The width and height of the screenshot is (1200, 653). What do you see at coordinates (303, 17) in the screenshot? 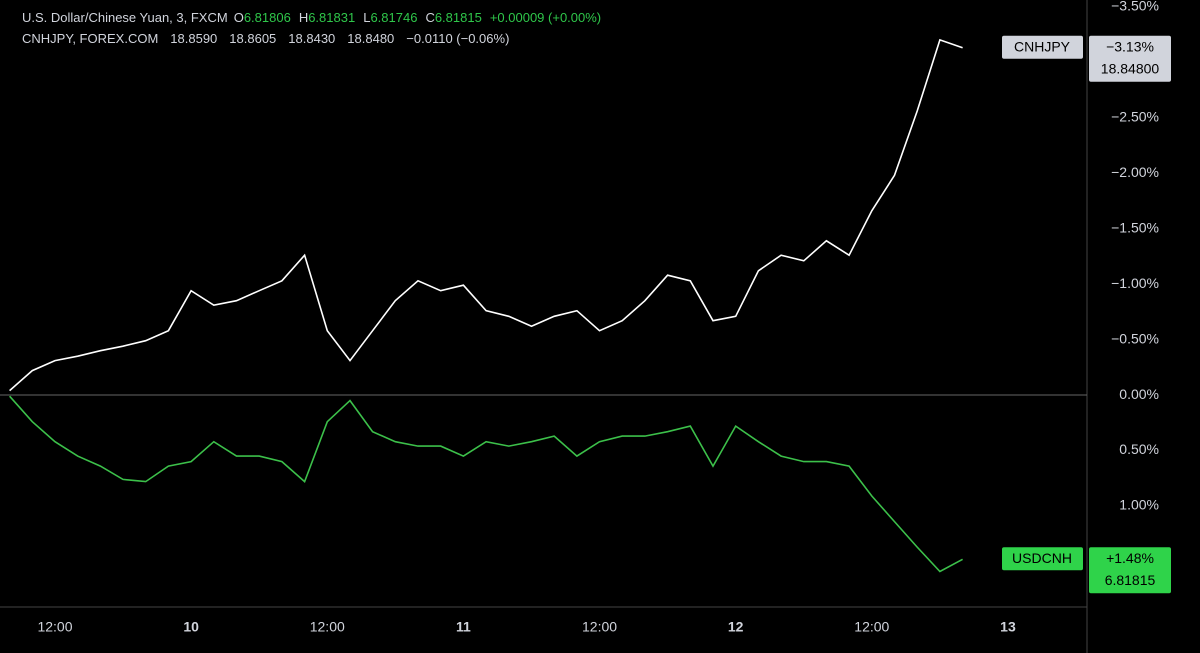
I see `ohlc-key: H` at bounding box center [303, 17].